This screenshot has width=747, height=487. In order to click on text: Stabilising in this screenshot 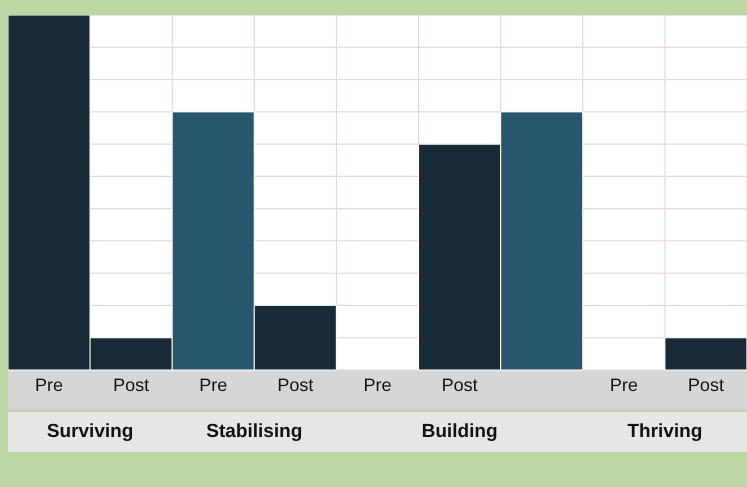, I will do `click(254, 432)`.